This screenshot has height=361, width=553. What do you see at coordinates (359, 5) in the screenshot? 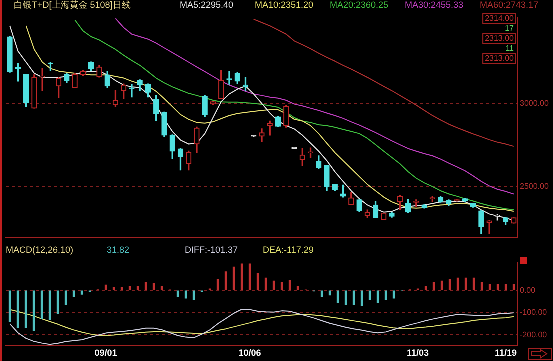
I see `text: MA20:2360.25` at bounding box center [359, 5].